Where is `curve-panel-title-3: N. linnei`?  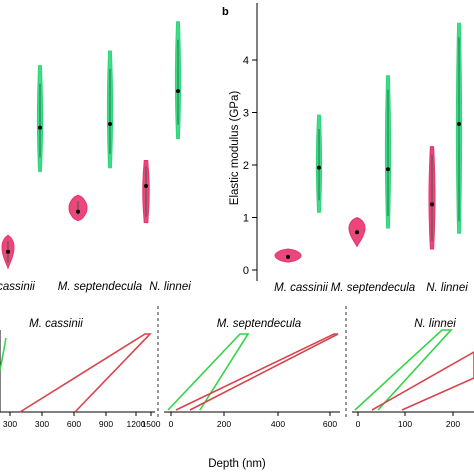 curve-panel-title-3: N. linnei is located at coordinates (435, 324).